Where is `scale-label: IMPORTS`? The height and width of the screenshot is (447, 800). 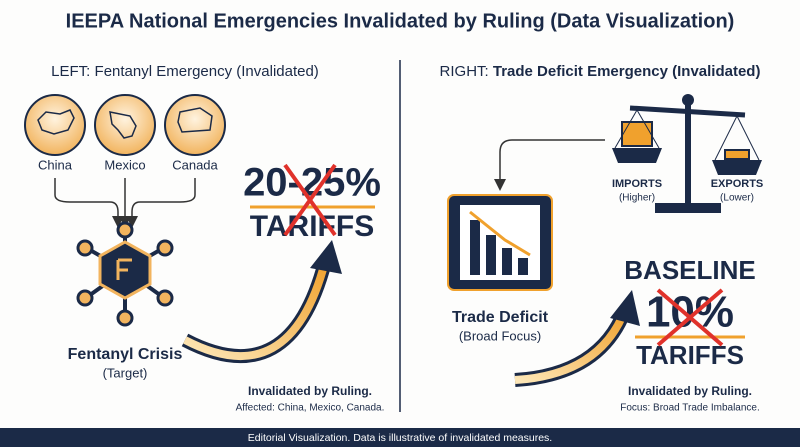
scale-label: IMPORTS is located at coordinates (637, 184).